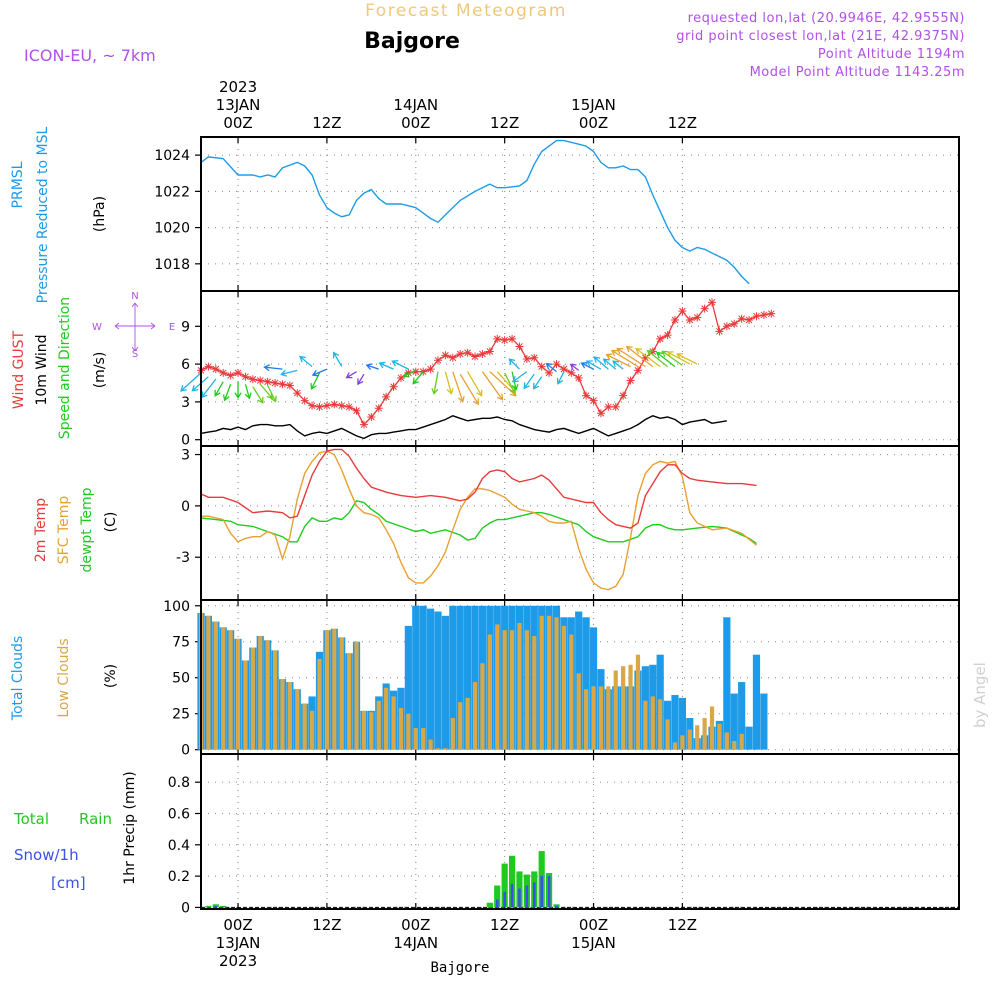  Describe the element at coordinates (504, 123) in the screenshot. I see `top-time-label: 12Z` at that location.